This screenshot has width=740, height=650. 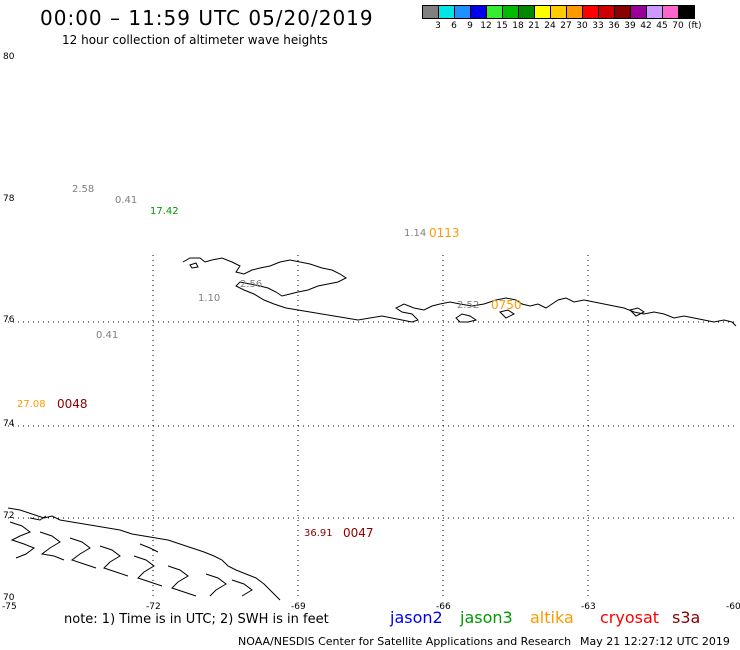 What do you see at coordinates (733, 607) in the screenshot?
I see `lon-label: -60` at bounding box center [733, 607].